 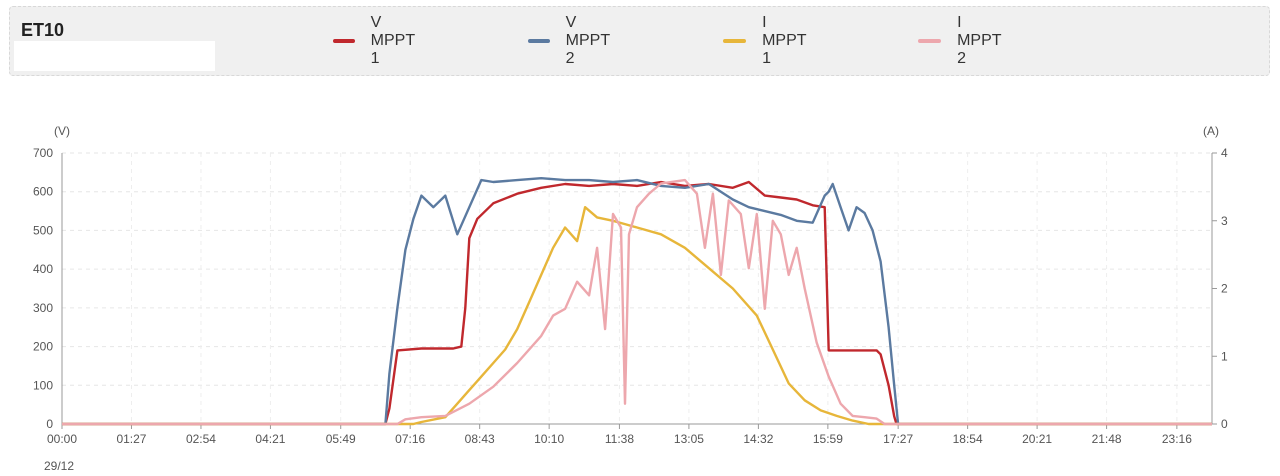 I want to click on y-left-tick-label: 300, so click(x=43, y=308).